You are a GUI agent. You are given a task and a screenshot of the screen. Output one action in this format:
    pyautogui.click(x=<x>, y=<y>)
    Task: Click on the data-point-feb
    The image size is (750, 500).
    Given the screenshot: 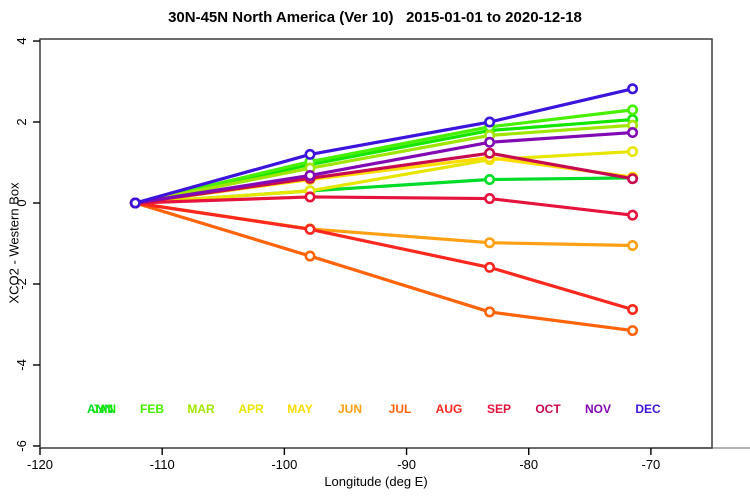 What is the action you would take?
    pyautogui.click(x=633, y=110)
    